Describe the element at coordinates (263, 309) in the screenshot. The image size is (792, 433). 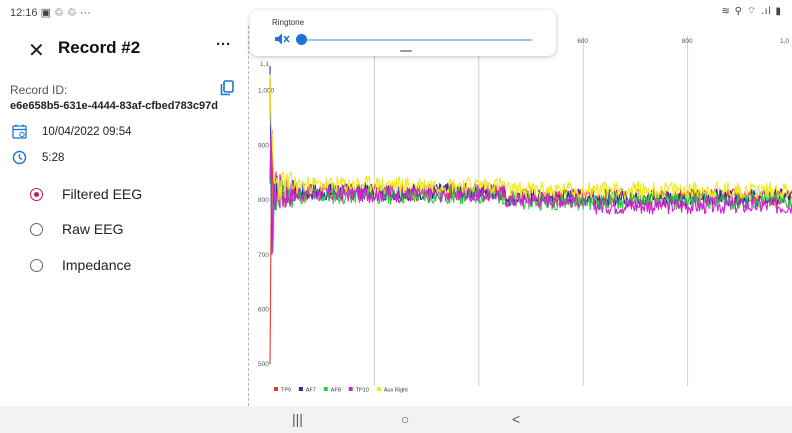
I see `y-tick-label: 600` at that location.